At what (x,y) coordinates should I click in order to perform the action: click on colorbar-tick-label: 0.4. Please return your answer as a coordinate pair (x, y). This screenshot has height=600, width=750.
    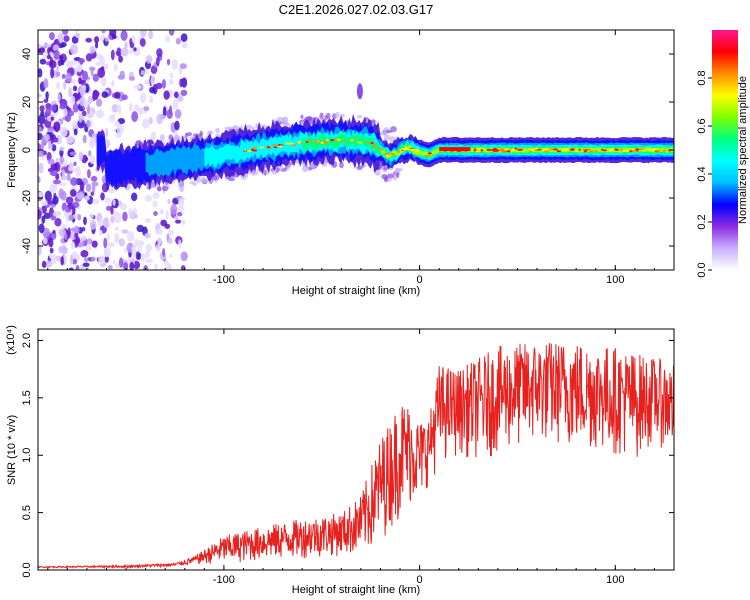
    Looking at the image, I should click on (702, 173).